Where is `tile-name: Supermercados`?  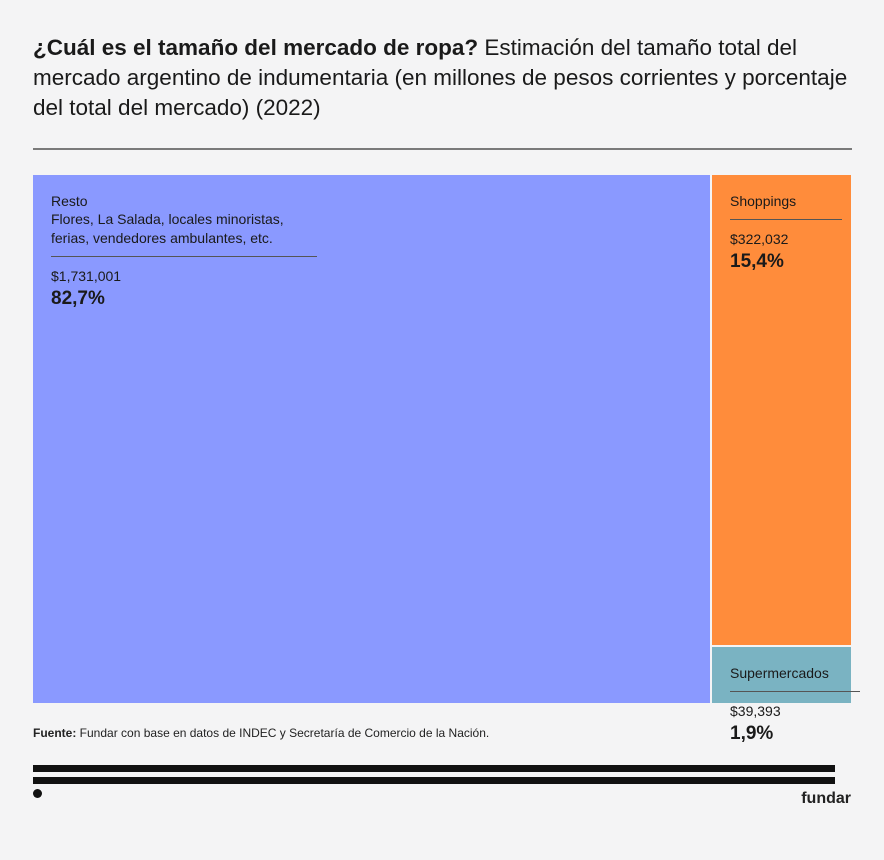
tile-name: Supermercados is located at coordinates (779, 673).